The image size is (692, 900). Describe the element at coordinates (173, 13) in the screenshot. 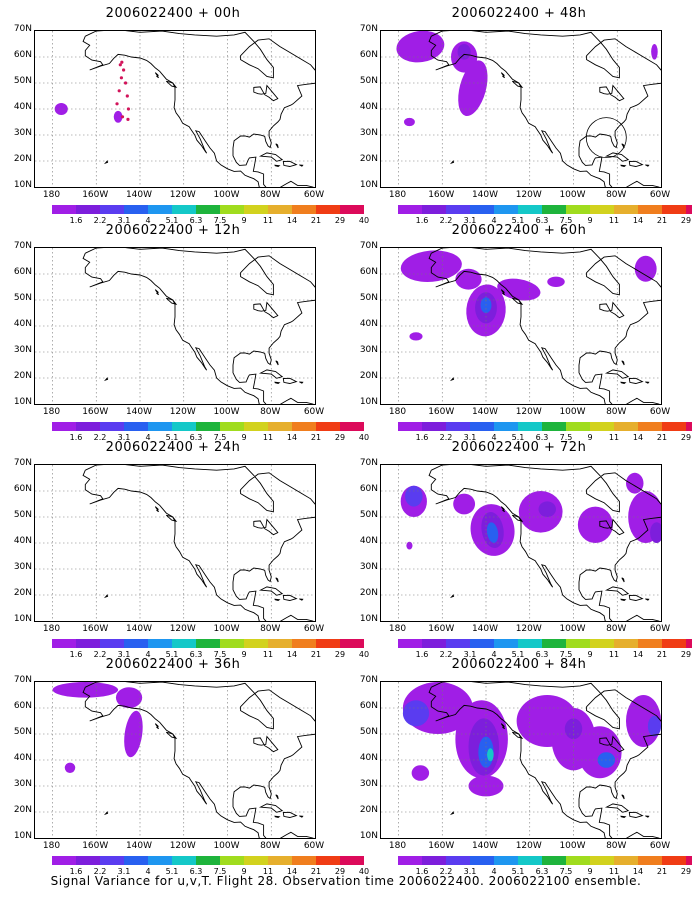

I see `panel-title: 2006022400 + 00h` at that location.